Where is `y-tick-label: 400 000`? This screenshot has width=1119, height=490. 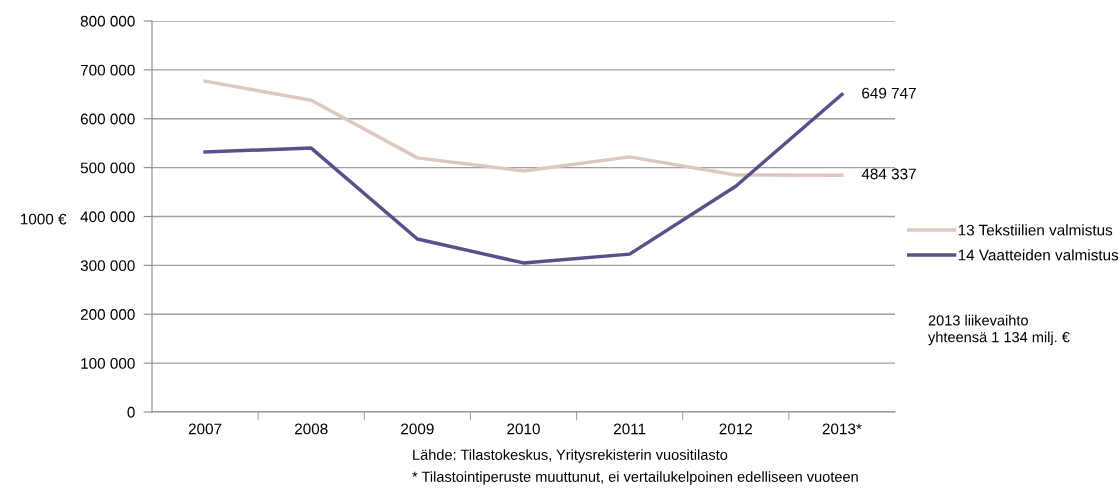 y-tick-label: 400 000 is located at coordinates (107, 217).